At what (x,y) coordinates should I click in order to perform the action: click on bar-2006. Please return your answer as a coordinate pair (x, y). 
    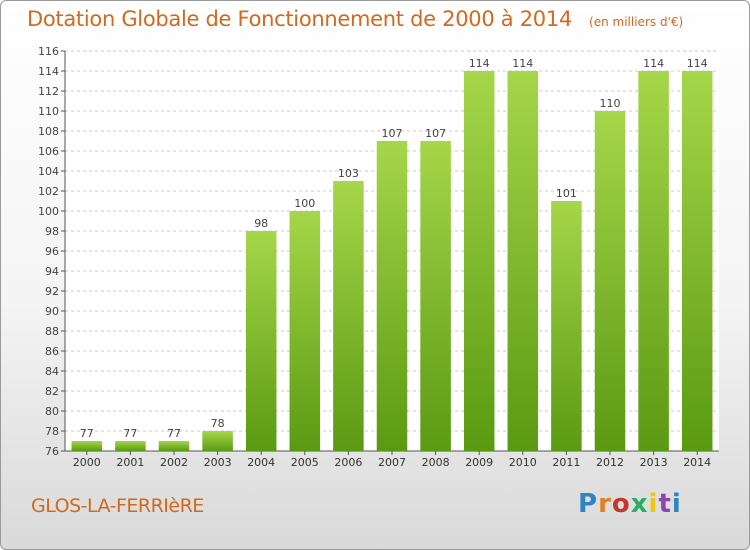
    Looking at the image, I should click on (348, 316).